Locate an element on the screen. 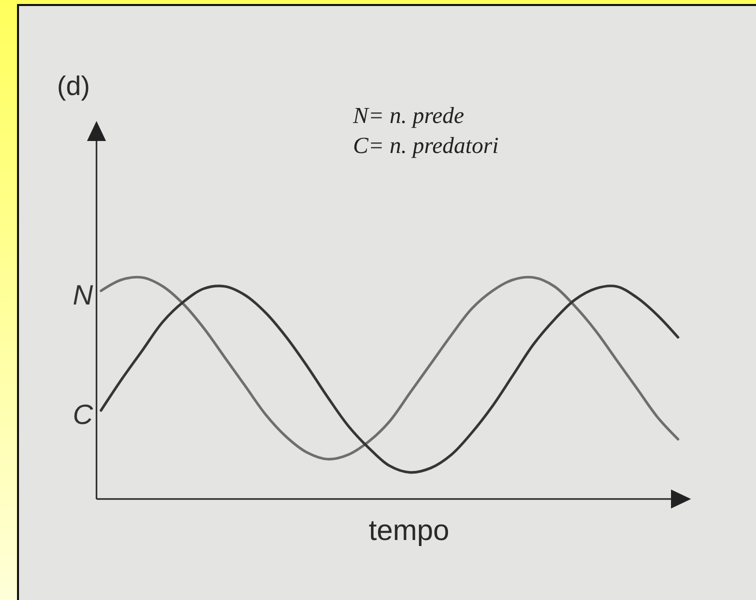  x-axis-title: tempo is located at coordinates (409, 531).